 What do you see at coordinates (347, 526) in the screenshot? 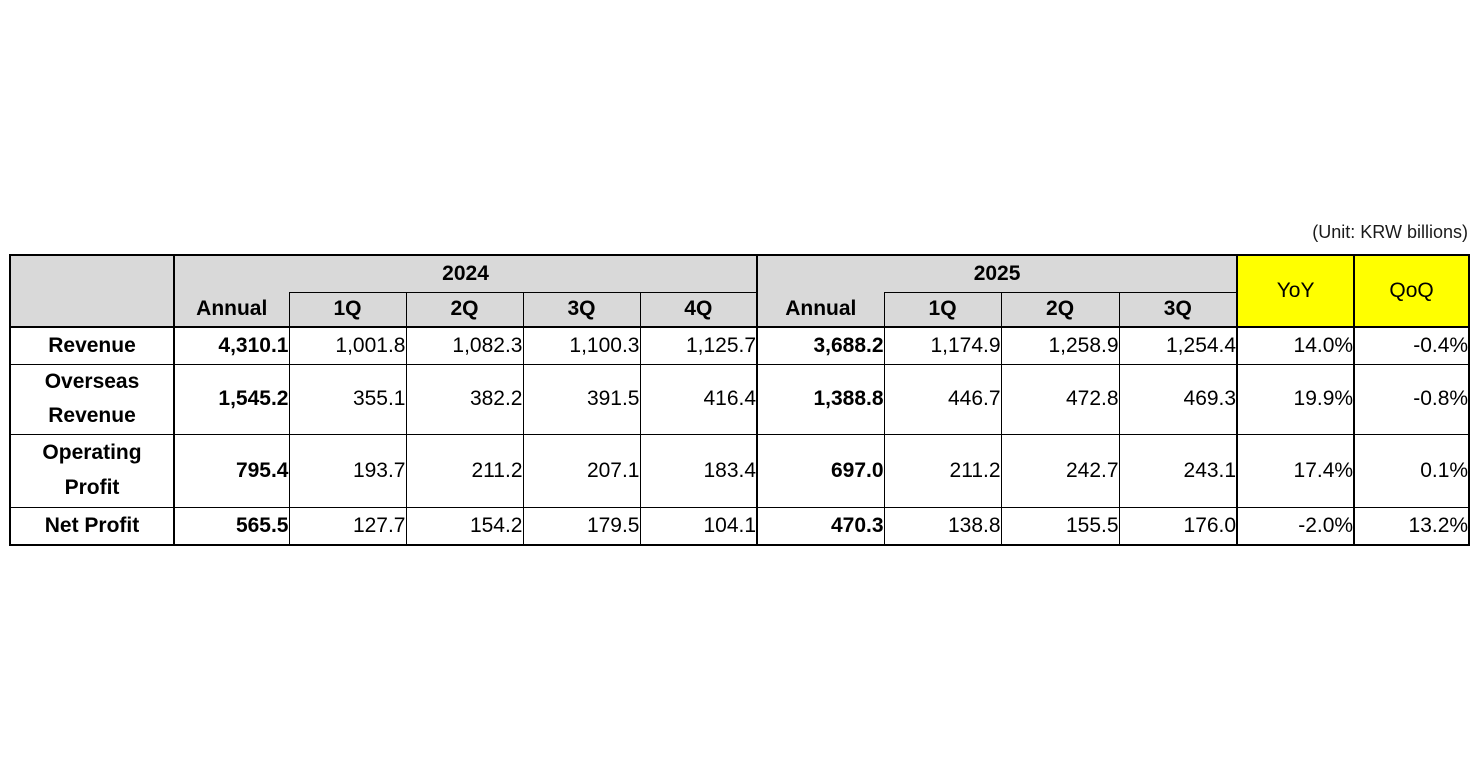
I see `value-cell: 127.7` at bounding box center [347, 526].